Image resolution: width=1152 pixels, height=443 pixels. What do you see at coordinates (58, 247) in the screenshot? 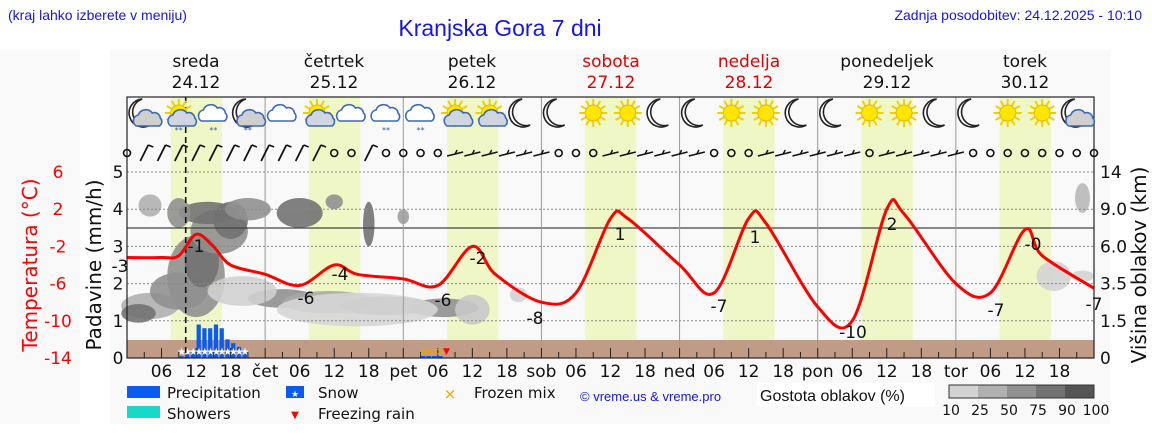
I see `temp-tick: -2` at bounding box center [58, 247].